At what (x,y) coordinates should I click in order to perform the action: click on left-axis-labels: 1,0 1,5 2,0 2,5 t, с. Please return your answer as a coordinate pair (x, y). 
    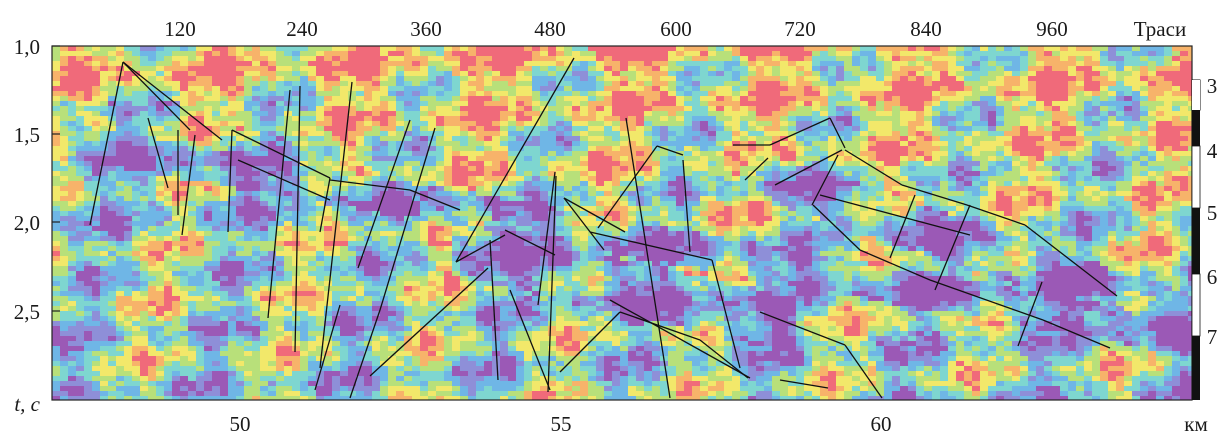
    Looking at the image, I should click on (27, 225).